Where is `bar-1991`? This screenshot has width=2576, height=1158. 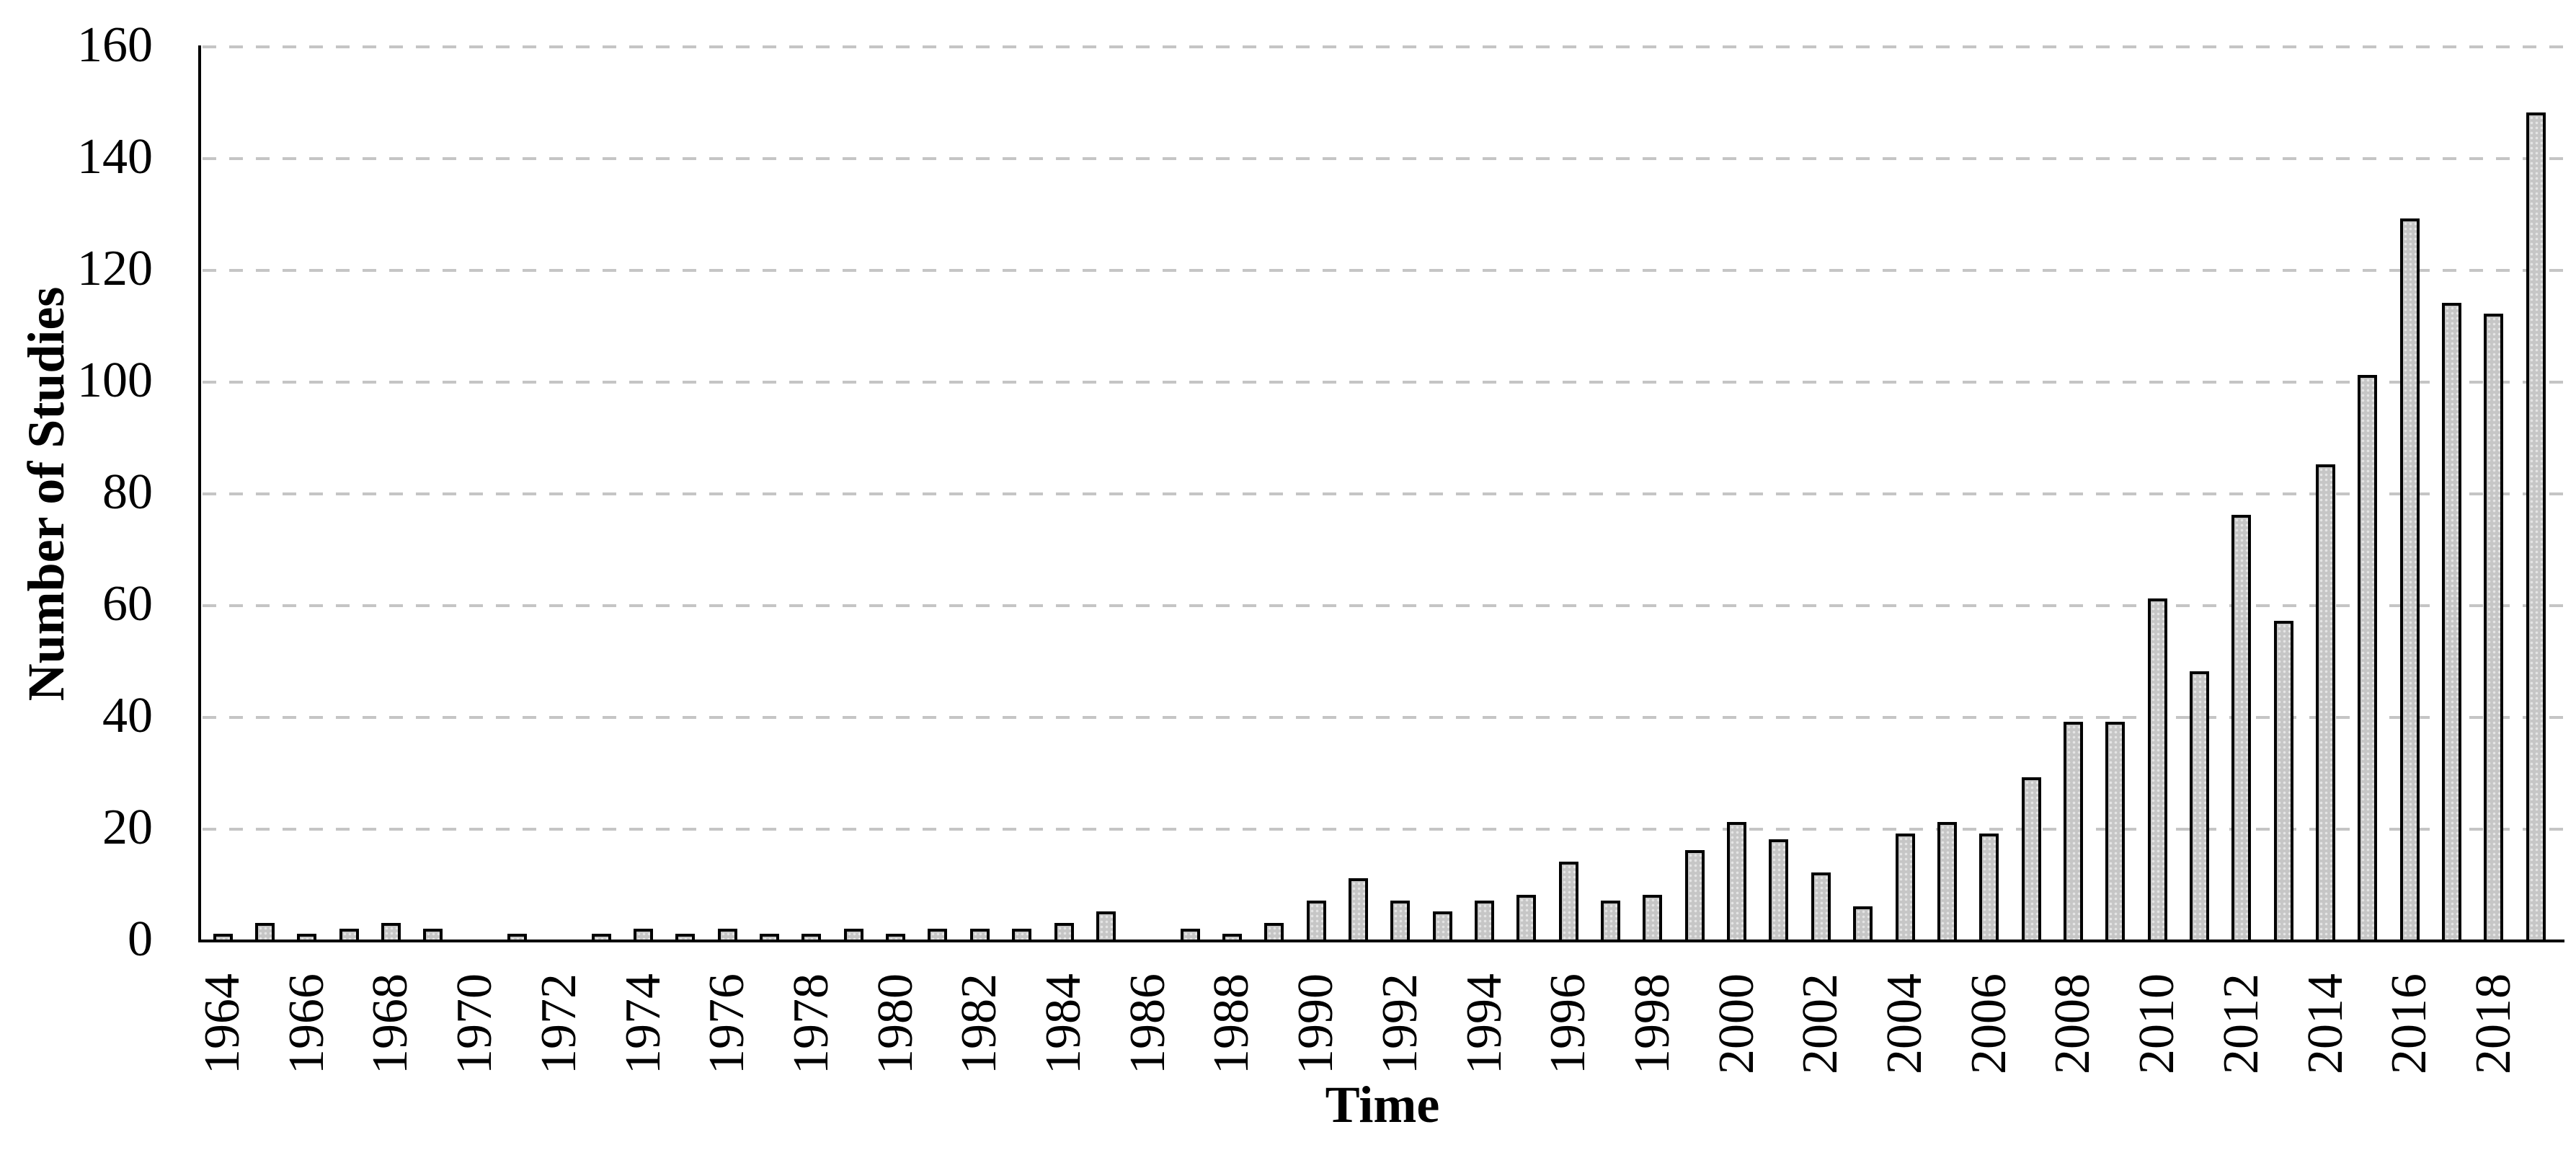
bar-1991 is located at coordinates (1358, 910).